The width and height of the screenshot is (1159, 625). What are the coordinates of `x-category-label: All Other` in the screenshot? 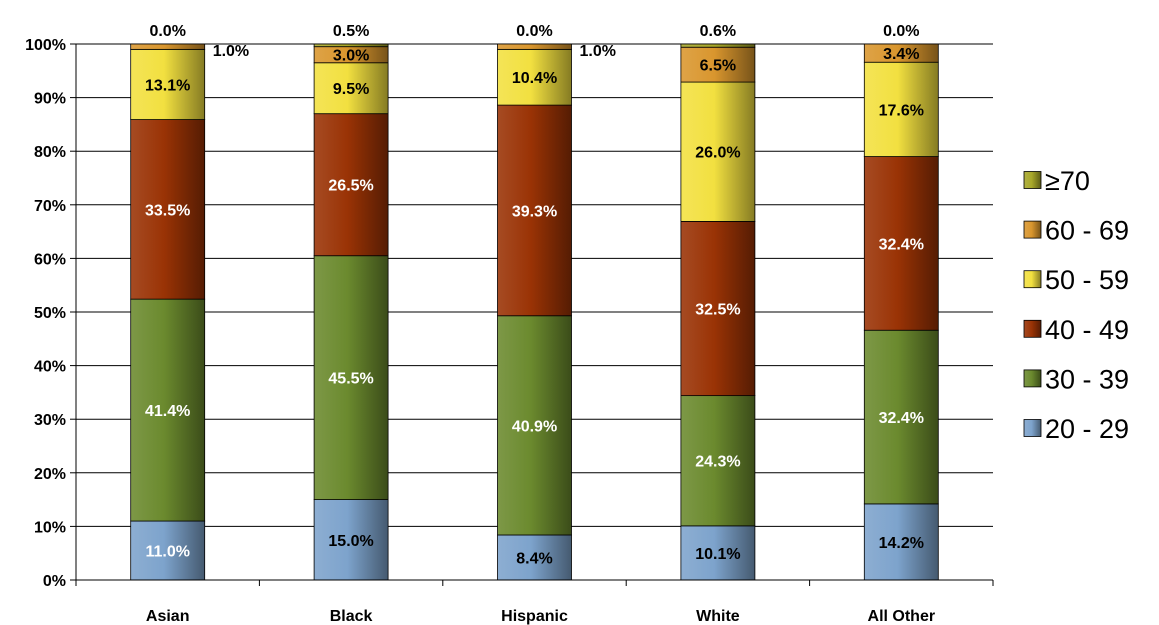 It's located at (902, 616).